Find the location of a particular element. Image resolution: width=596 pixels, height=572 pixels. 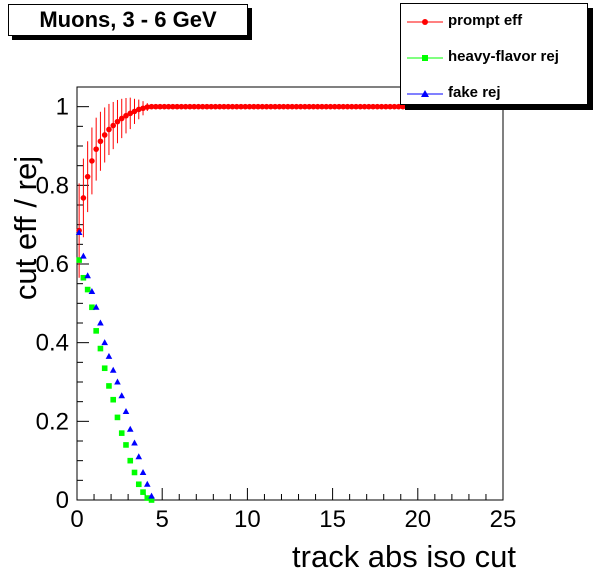

legend-item-fake-rej: fake rej is located at coordinates (494, 94).